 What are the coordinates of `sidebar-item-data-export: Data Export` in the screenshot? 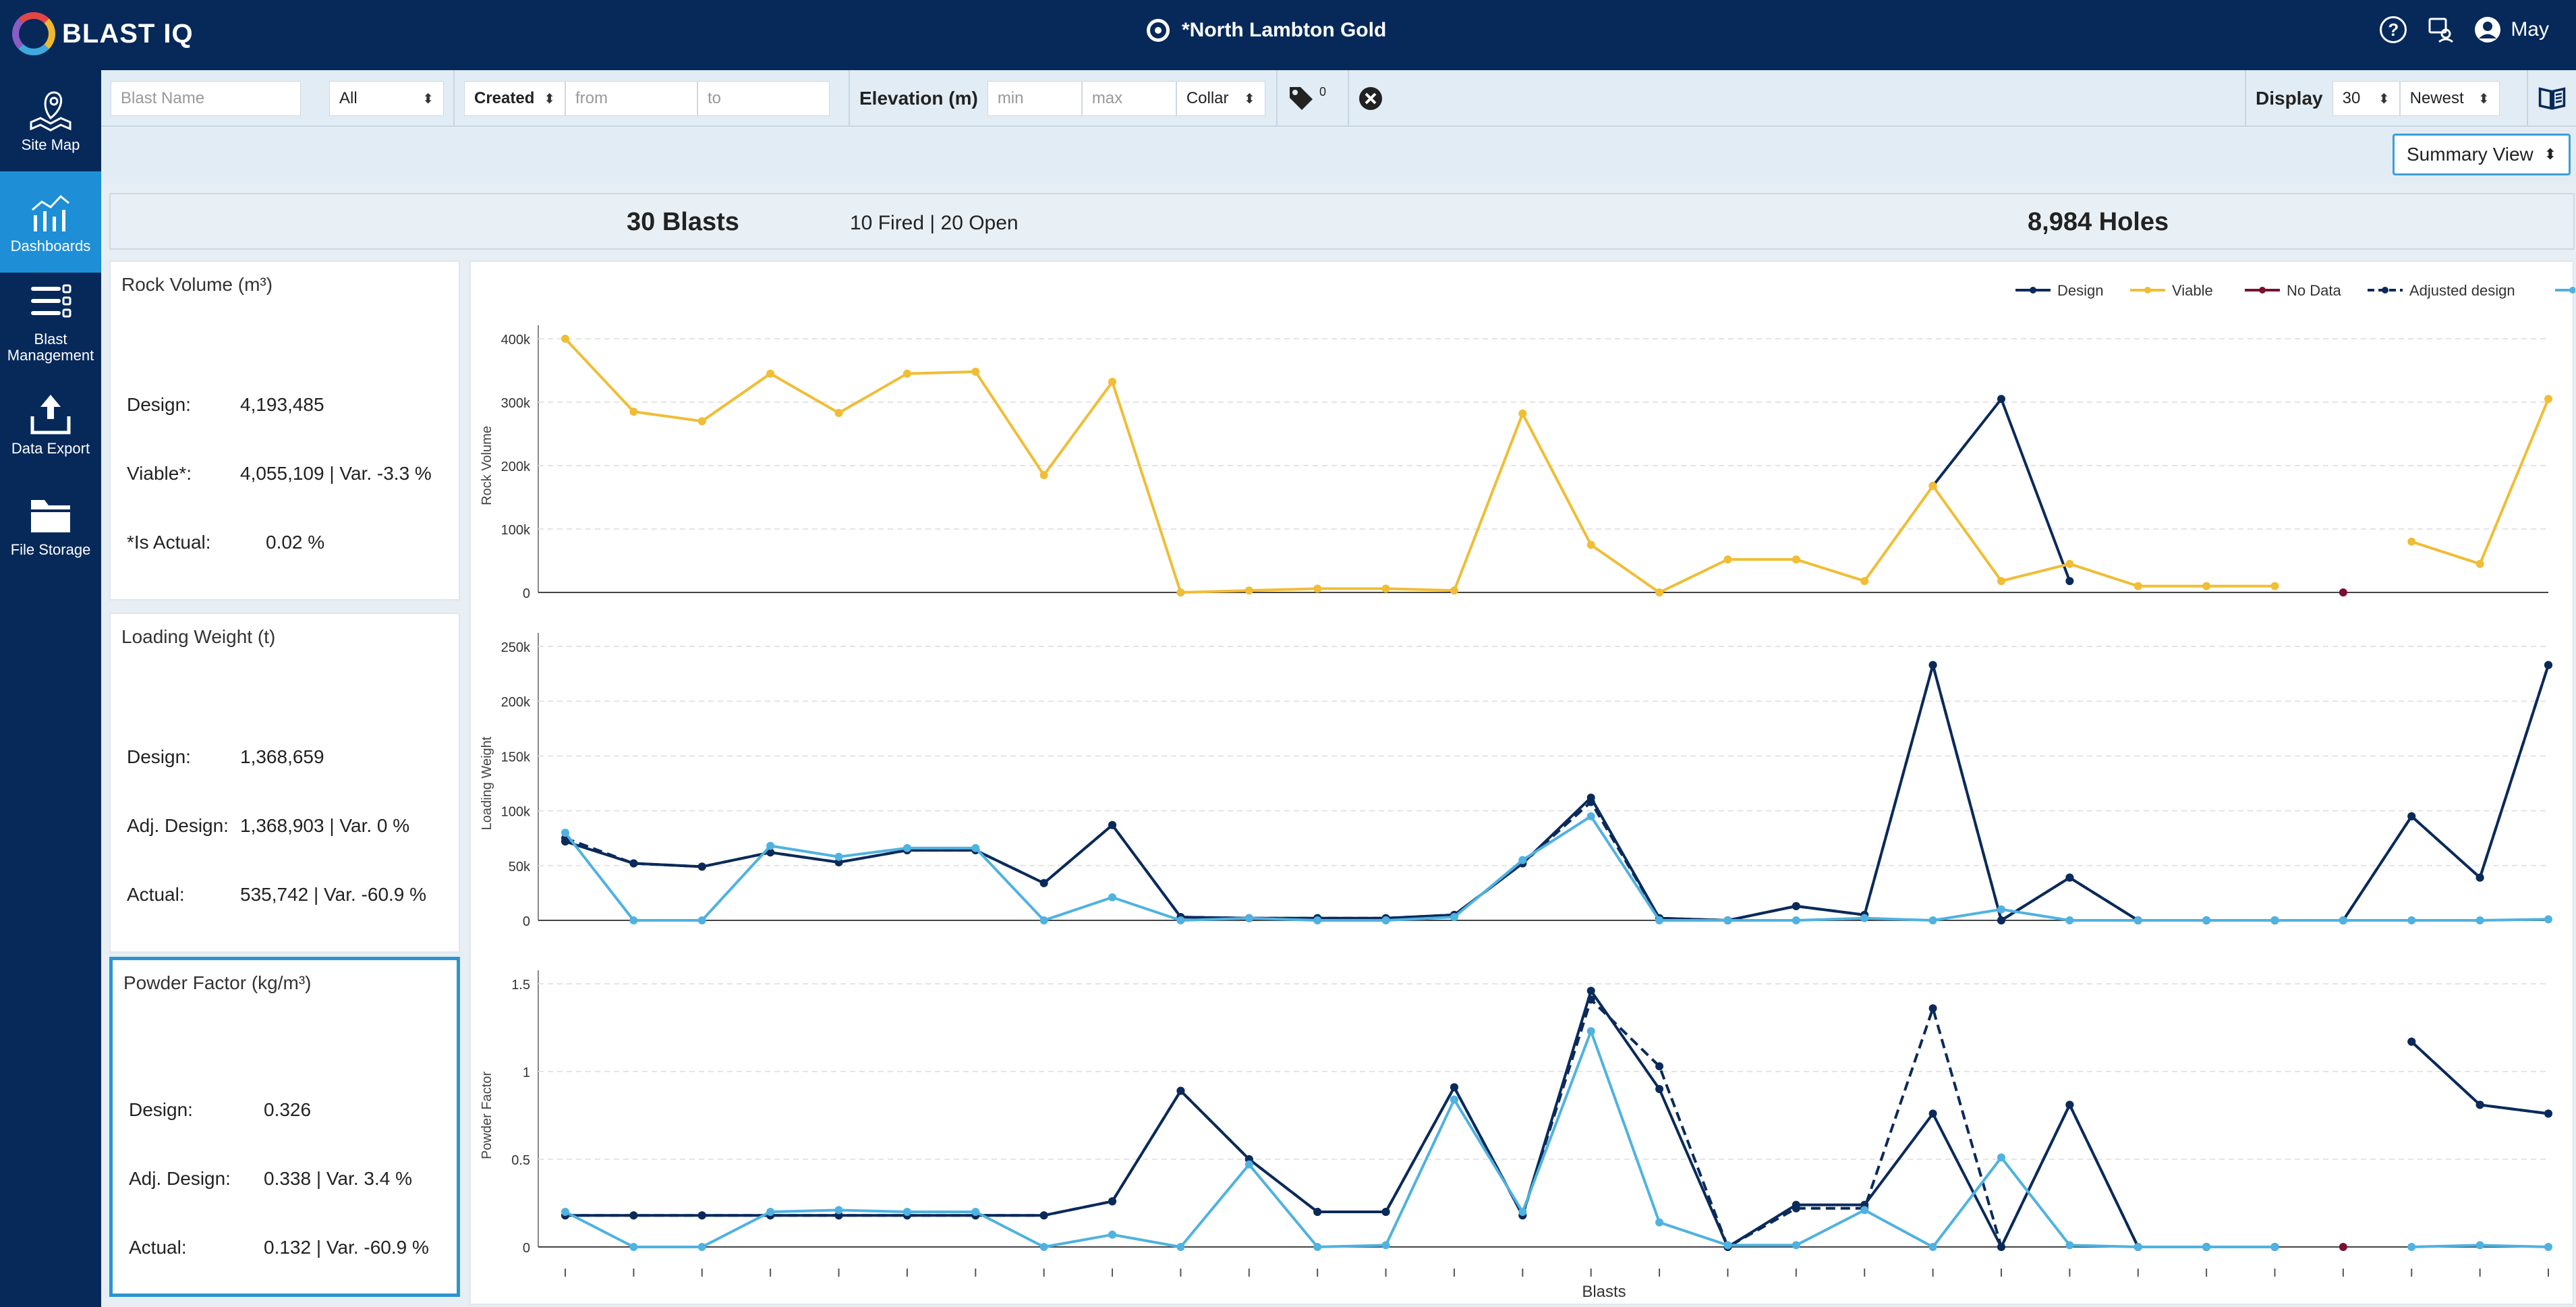 It's located at (50, 425).